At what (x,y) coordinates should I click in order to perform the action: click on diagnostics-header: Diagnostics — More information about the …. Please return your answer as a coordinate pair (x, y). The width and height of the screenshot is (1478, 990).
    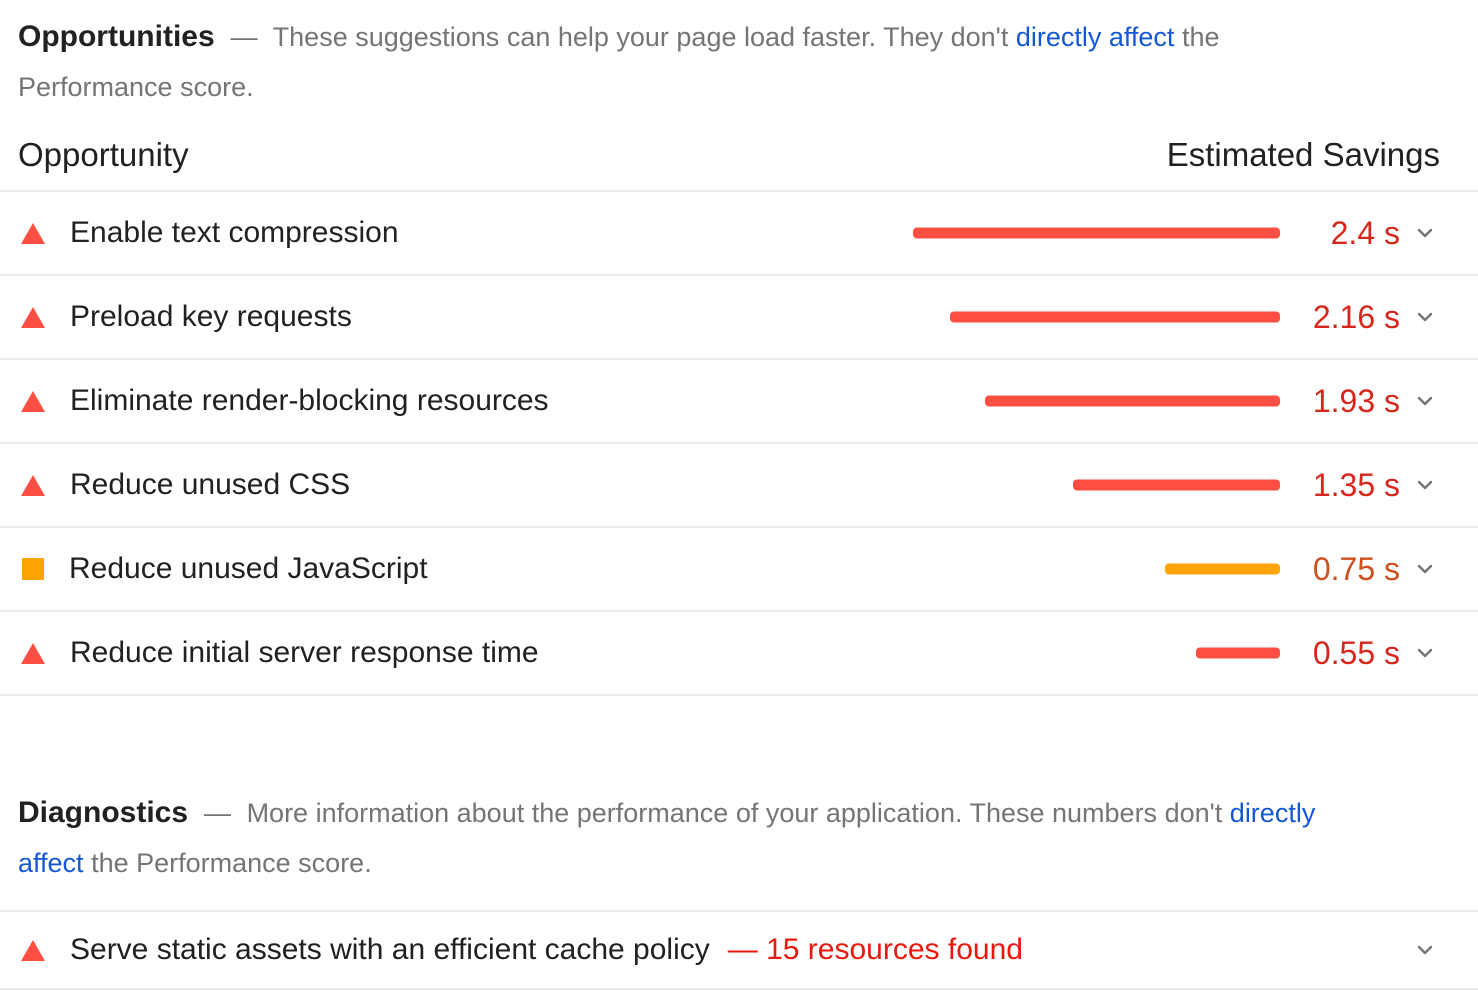
    Looking at the image, I should click on (739, 832).